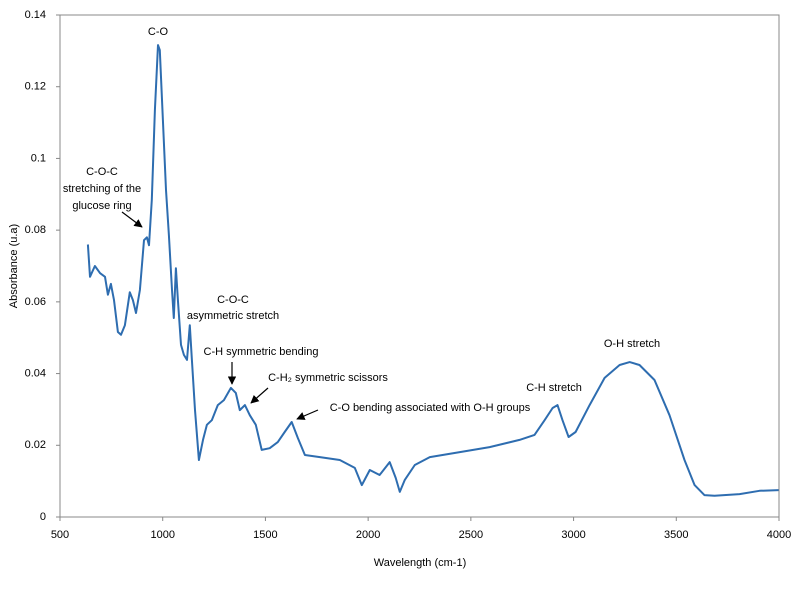  Describe the element at coordinates (779, 535) in the screenshot. I see `x-tick-label: 4000` at that location.